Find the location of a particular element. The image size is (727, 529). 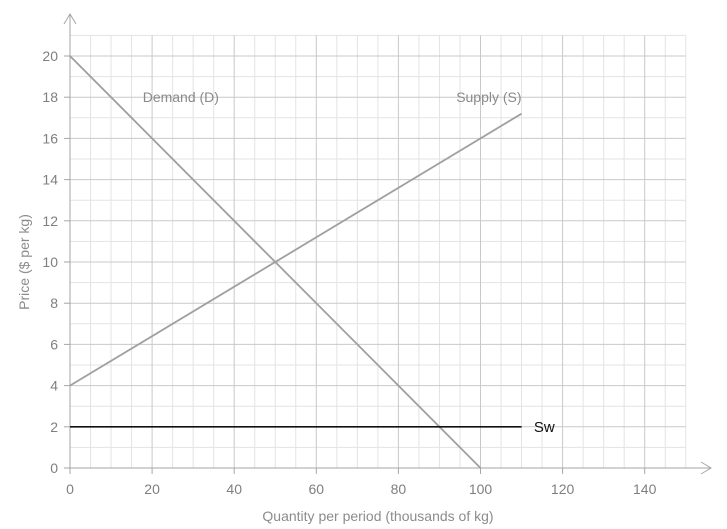

y-tick-label: 8 is located at coordinates (54, 303).